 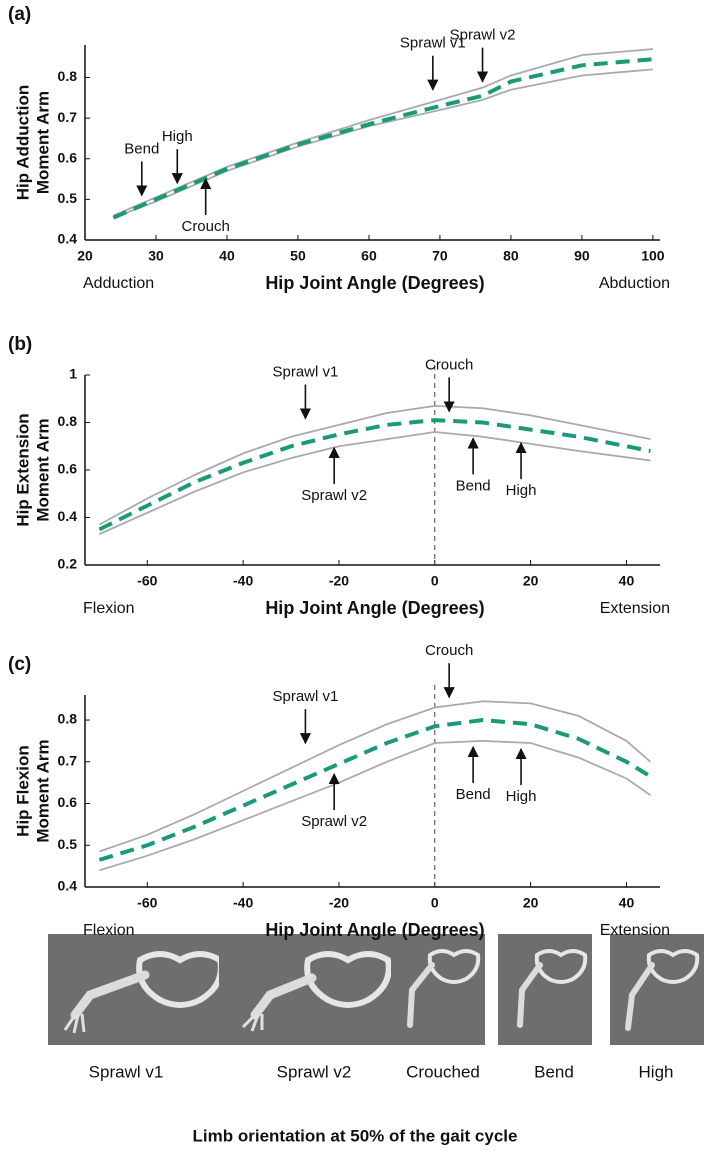 I want to click on image-label: Sprawl v1, so click(x=126, y=1071).